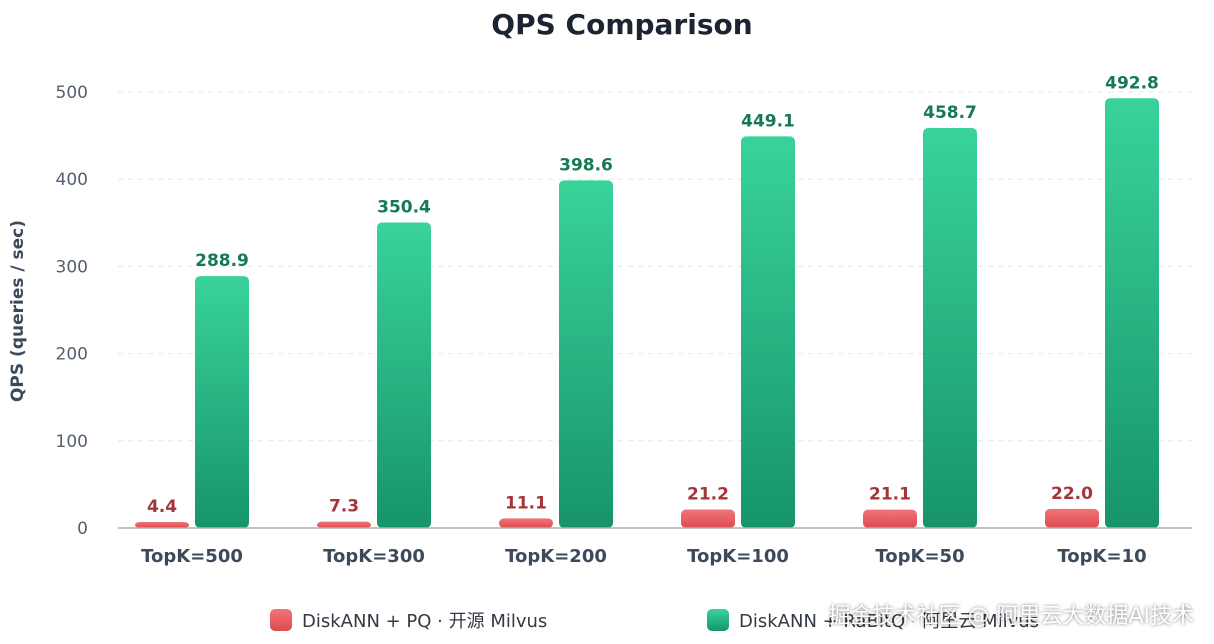 The height and width of the screenshot is (644, 1214). What do you see at coordinates (1101, 556) in the screenshot?
I see `x-tick-topk-10: TopK=10` at bounding box center [1101, 556].